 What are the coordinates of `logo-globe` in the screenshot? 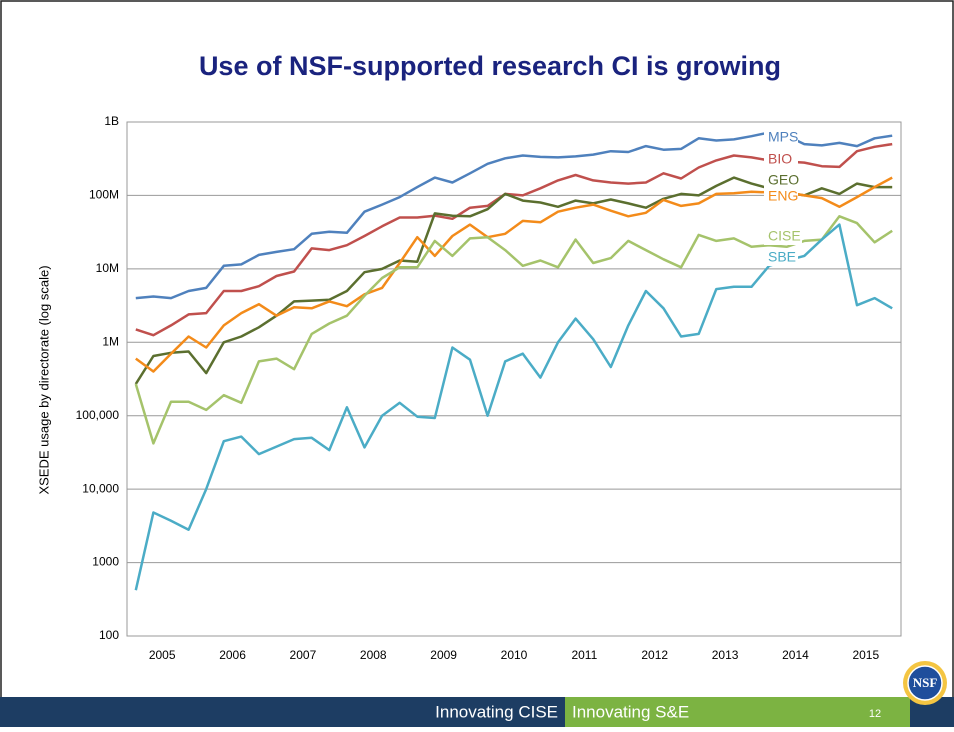 It's located at (925, 683).